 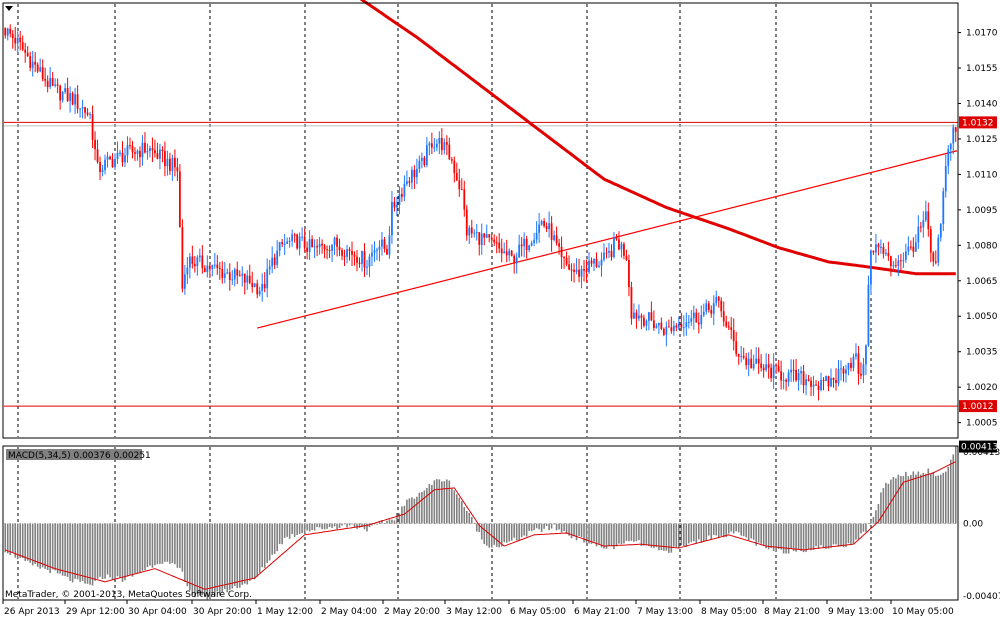 I want to click on symbol-dropdown-icon, so click(x=9, y=8).